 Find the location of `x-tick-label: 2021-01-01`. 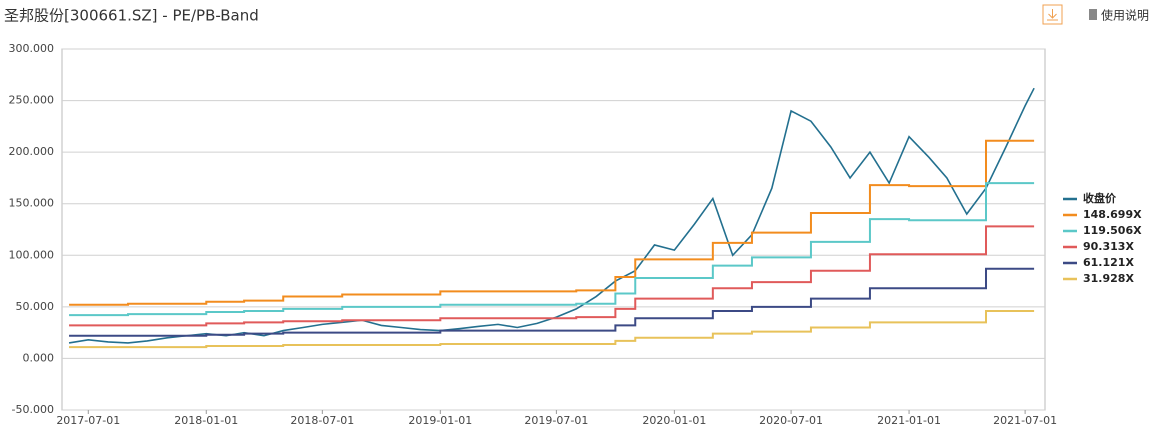

x-tick-label: 2021-01-01 is located at coordinates (909, 420).